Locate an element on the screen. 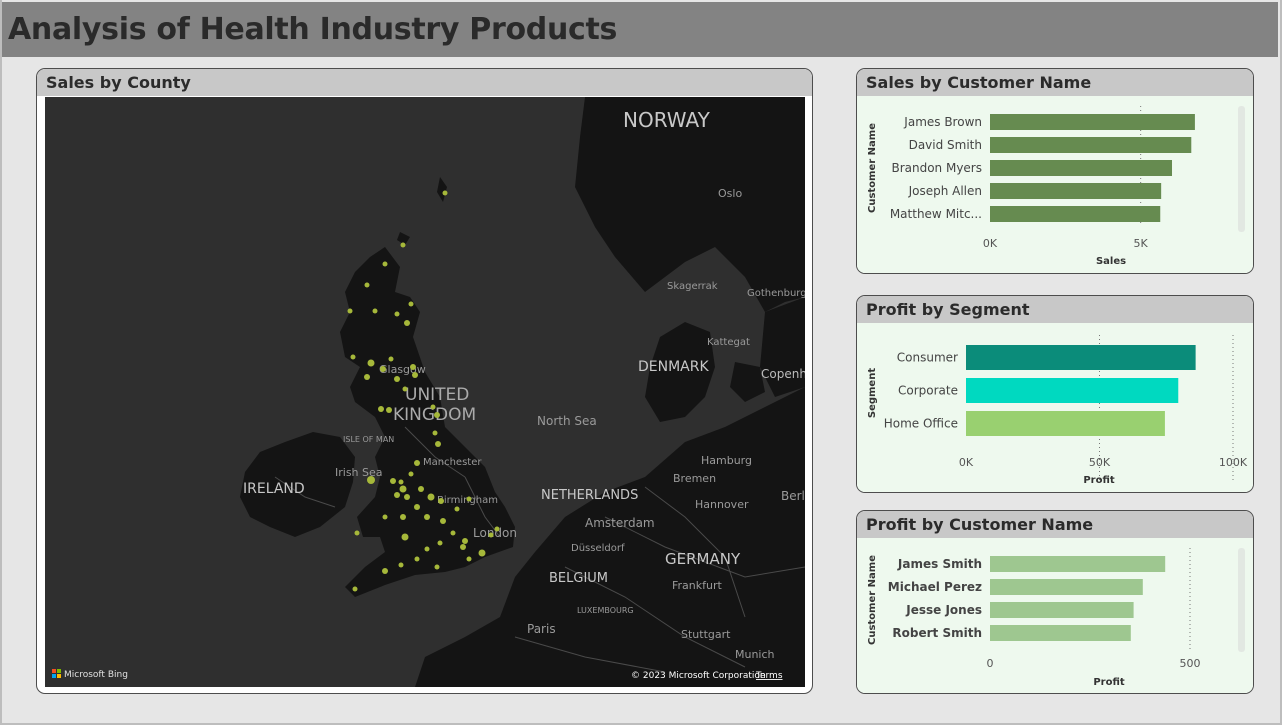  x-tick-label: 100K is located at coordinates (1233, 462).